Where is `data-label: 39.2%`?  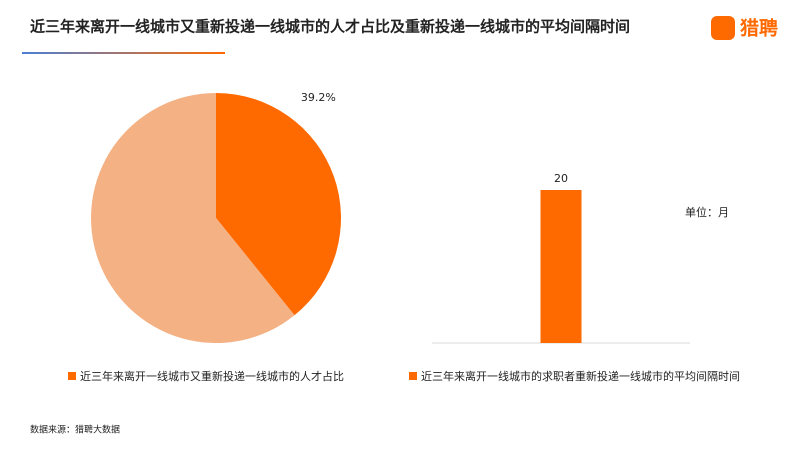
data-label: 39.2% is located at coordinates (318, 97).